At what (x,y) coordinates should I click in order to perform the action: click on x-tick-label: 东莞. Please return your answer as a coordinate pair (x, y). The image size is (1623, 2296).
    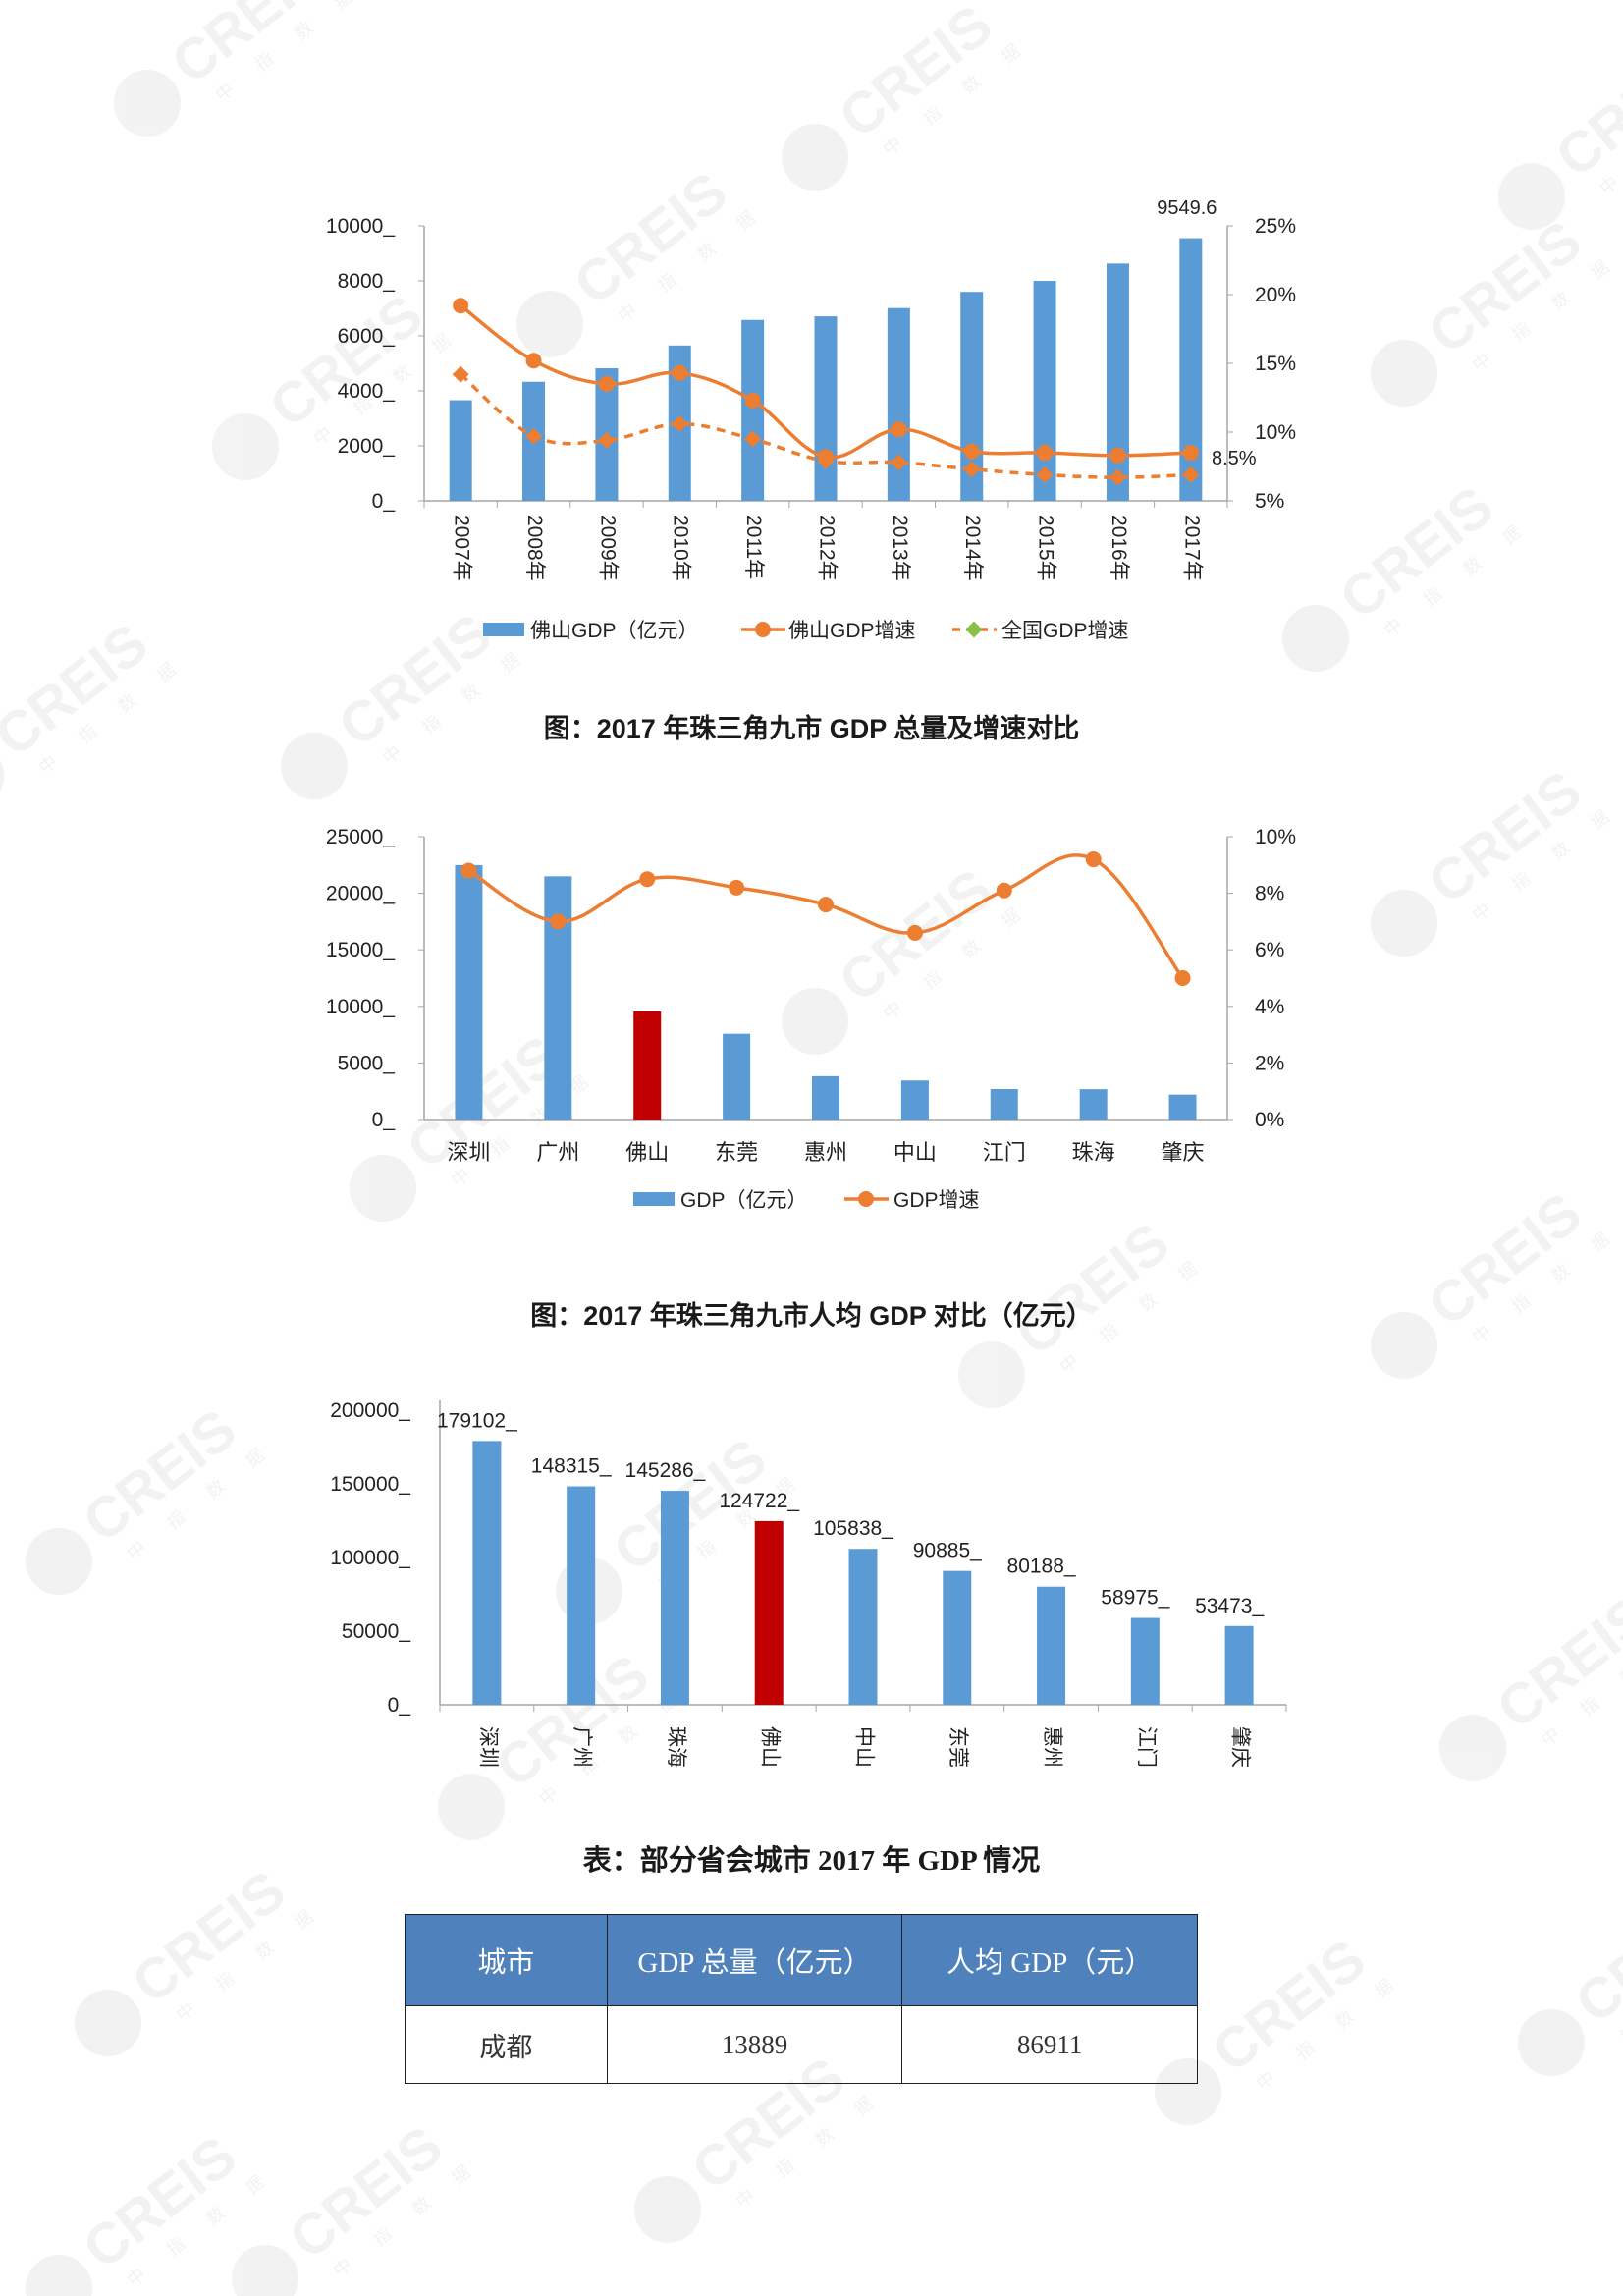
    Looking at the image, I should click on (958, 1747).